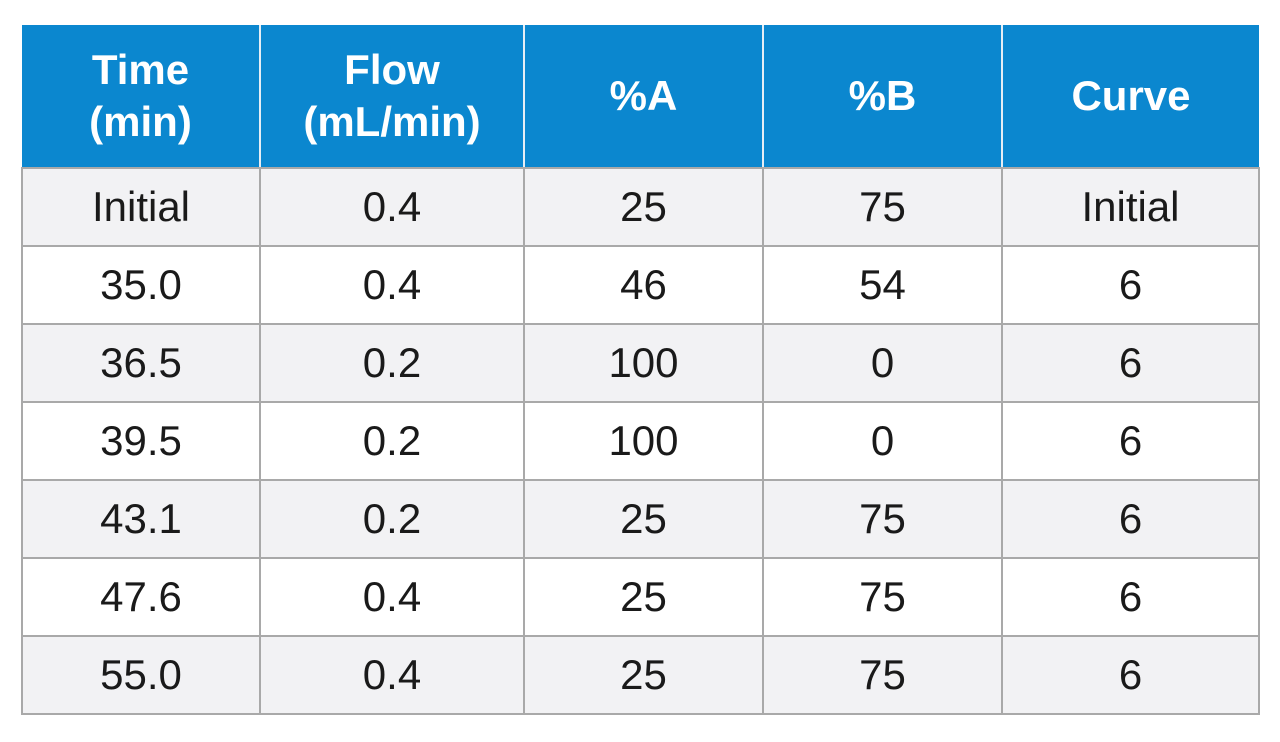  I want to click on cell-time: 55.0, so click(141, 675).